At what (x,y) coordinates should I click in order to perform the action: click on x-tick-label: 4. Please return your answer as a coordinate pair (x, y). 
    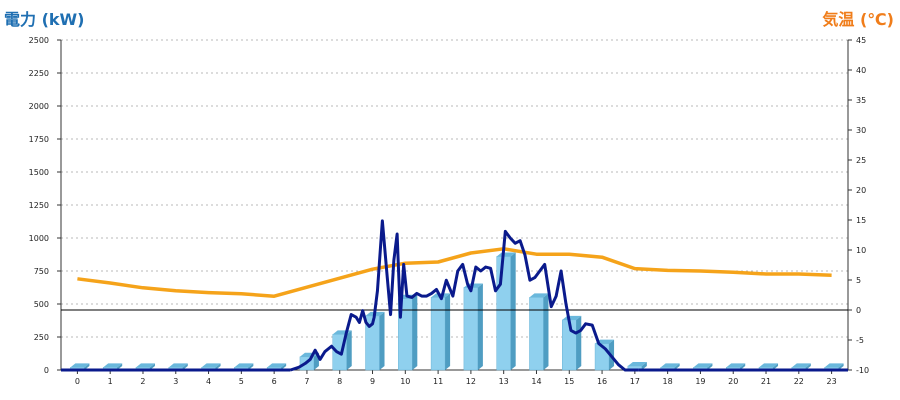
    Looking at the image, I should click on (208, 381).